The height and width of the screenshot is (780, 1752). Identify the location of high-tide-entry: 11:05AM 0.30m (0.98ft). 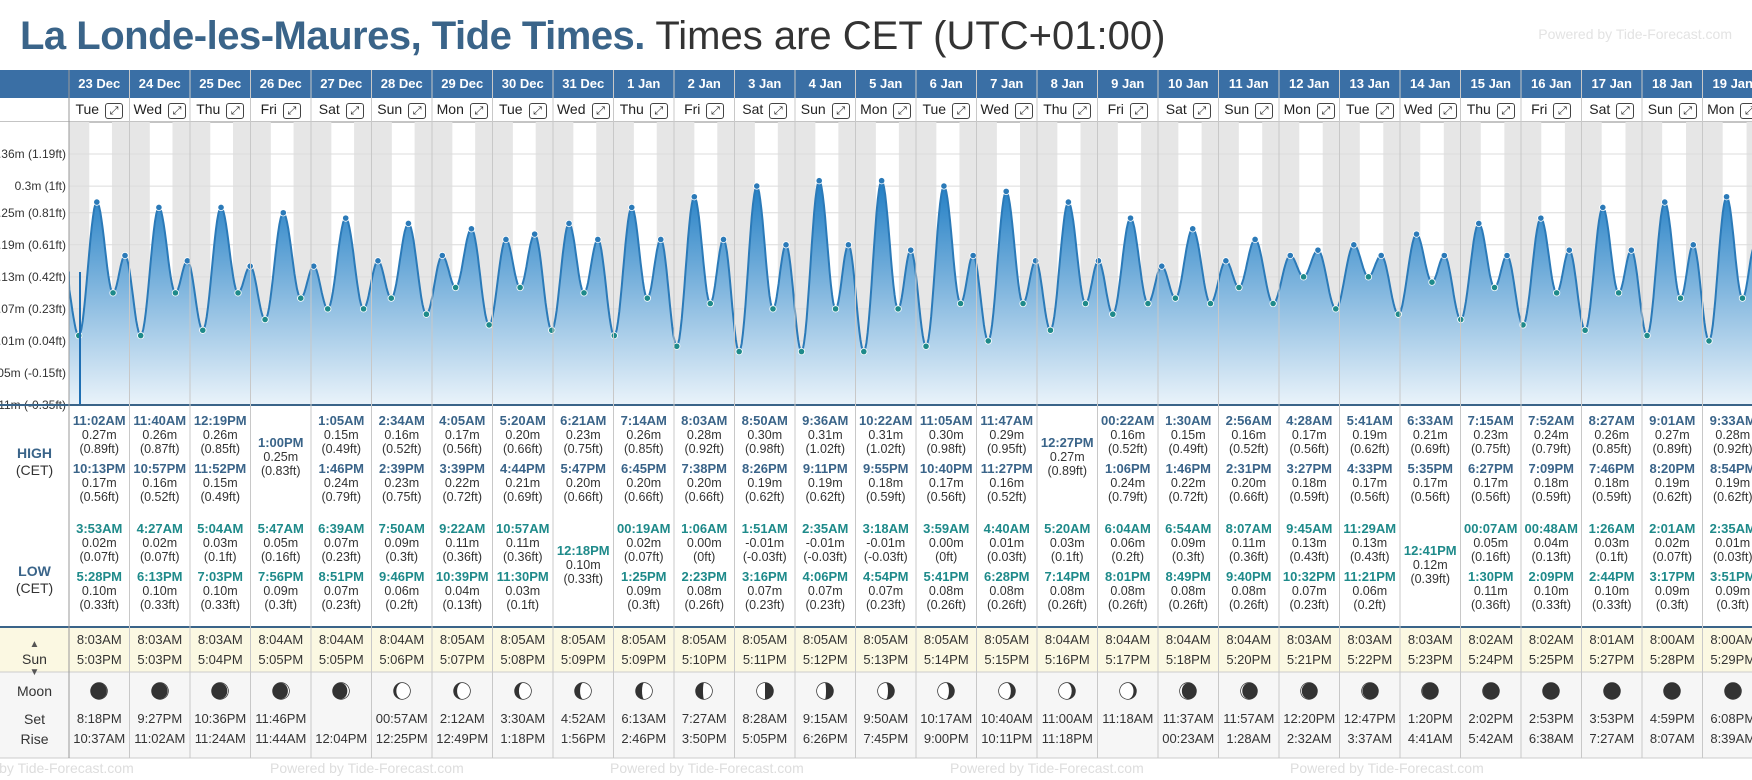
(946, 435).